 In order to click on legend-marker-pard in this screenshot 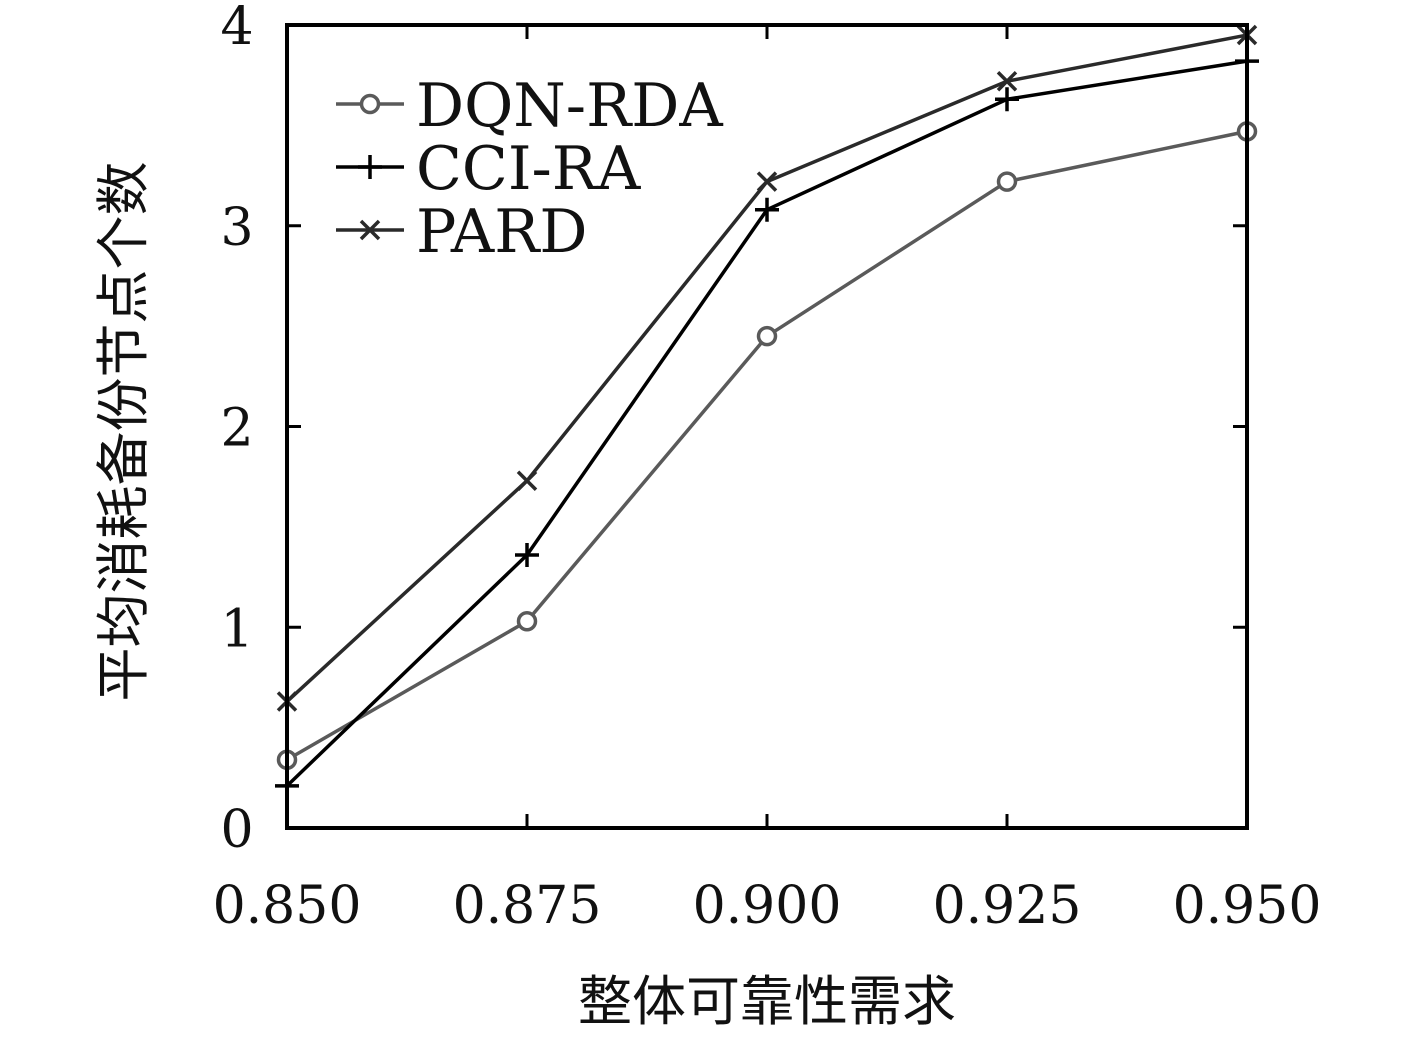, I will do `click(370, 230)`.